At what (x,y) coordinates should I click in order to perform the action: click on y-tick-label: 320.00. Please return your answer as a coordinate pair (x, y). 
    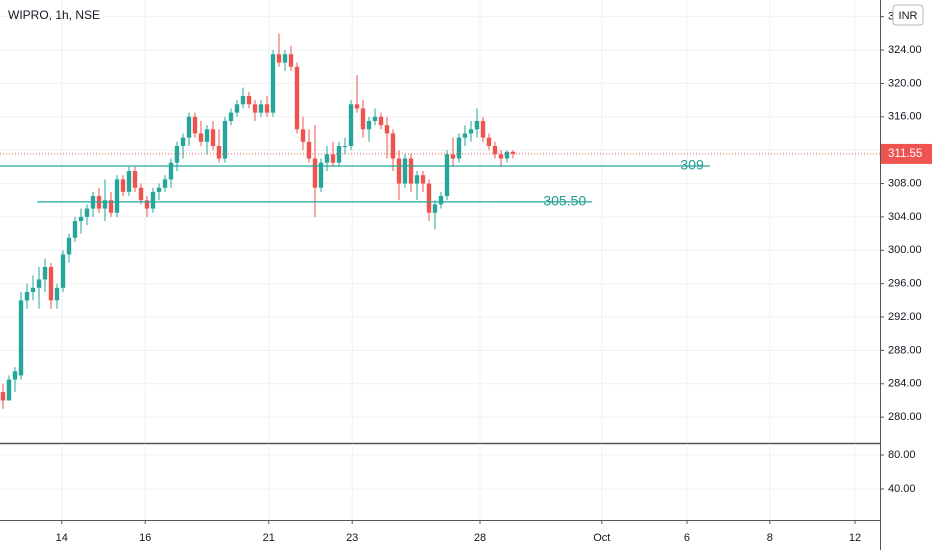
    Looking at the image, I should click on (905, 83).